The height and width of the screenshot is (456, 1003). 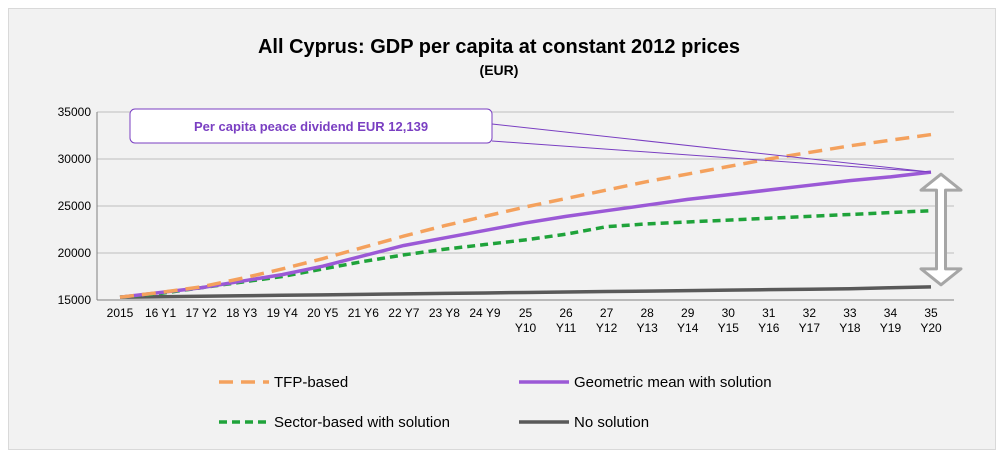 I want to click on x-tick-label: 22 Y7, so click(x=403, y=313).